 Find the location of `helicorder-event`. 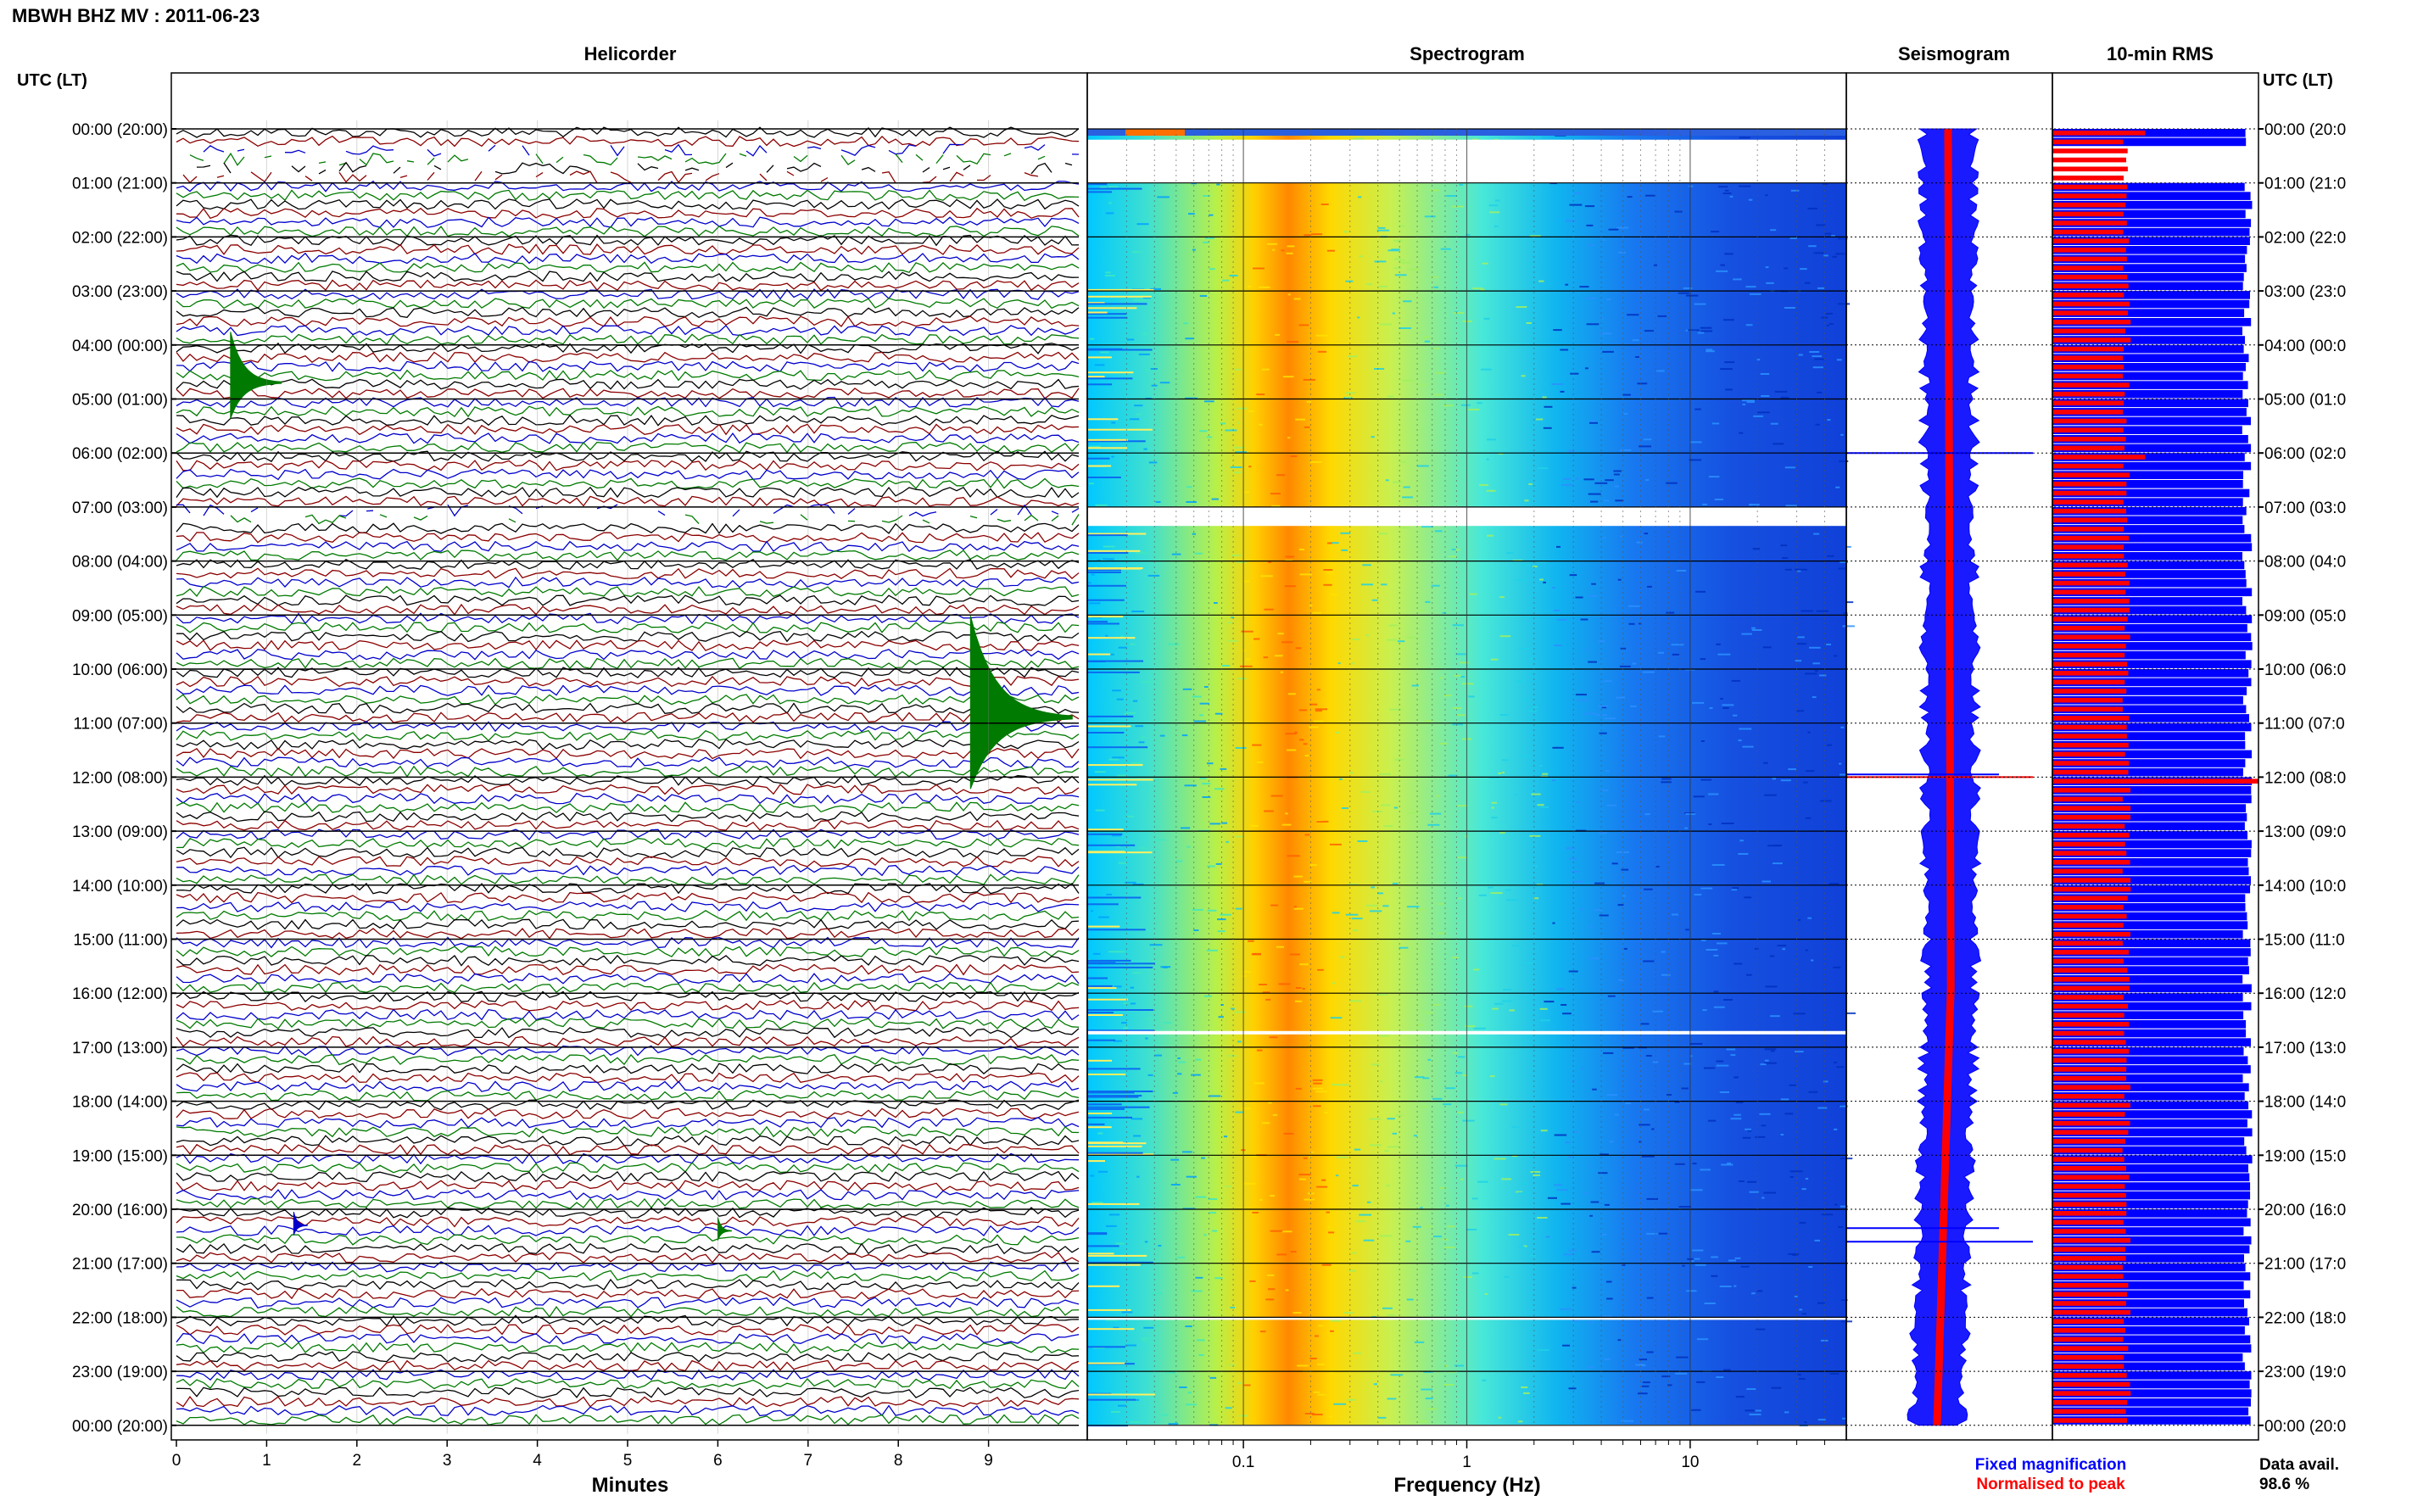

helicorder-event is located at coordinates (724, 1229).